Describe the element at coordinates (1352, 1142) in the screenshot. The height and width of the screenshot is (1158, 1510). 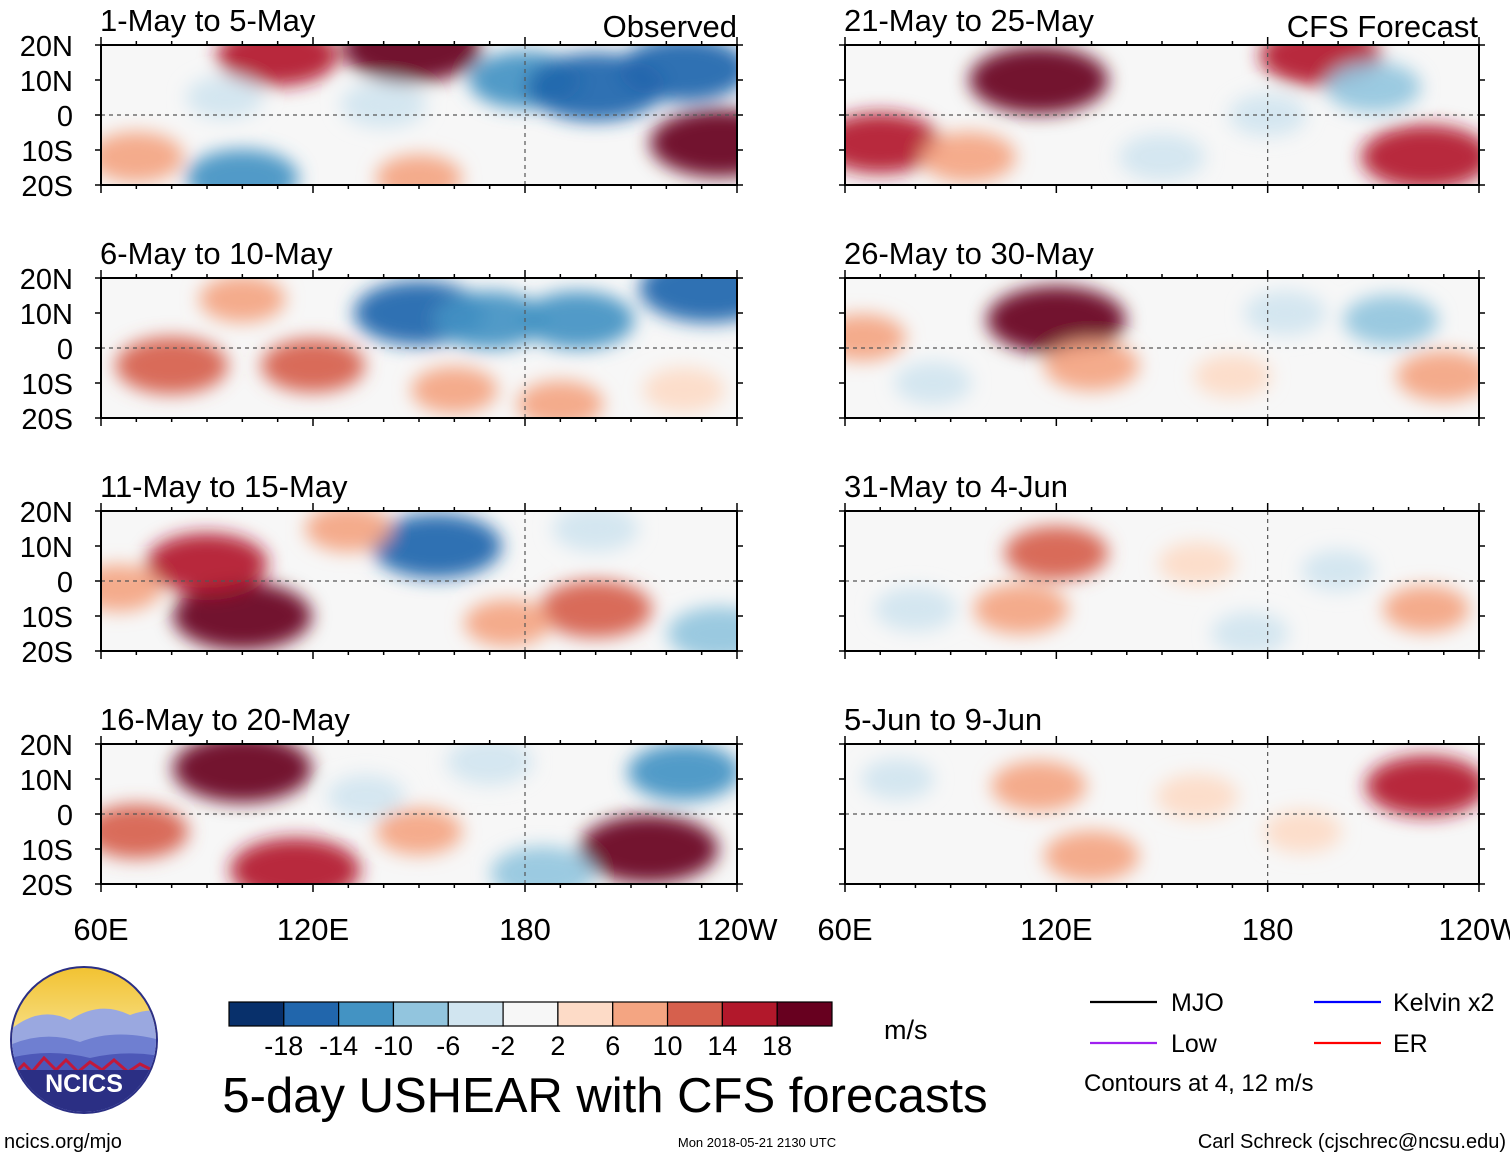
I see `author-credit: Carl Schreck (cjschrec@ncsu.edu)` at that location.